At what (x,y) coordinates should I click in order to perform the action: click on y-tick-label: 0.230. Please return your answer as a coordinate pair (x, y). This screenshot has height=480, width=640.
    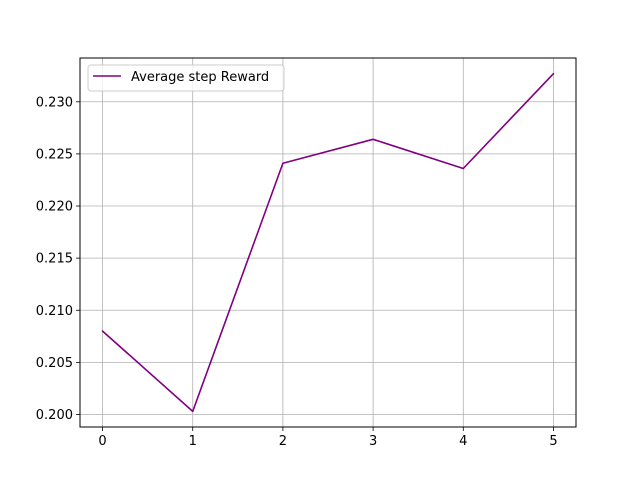
    Looking at the image, I should click on (54, 102).